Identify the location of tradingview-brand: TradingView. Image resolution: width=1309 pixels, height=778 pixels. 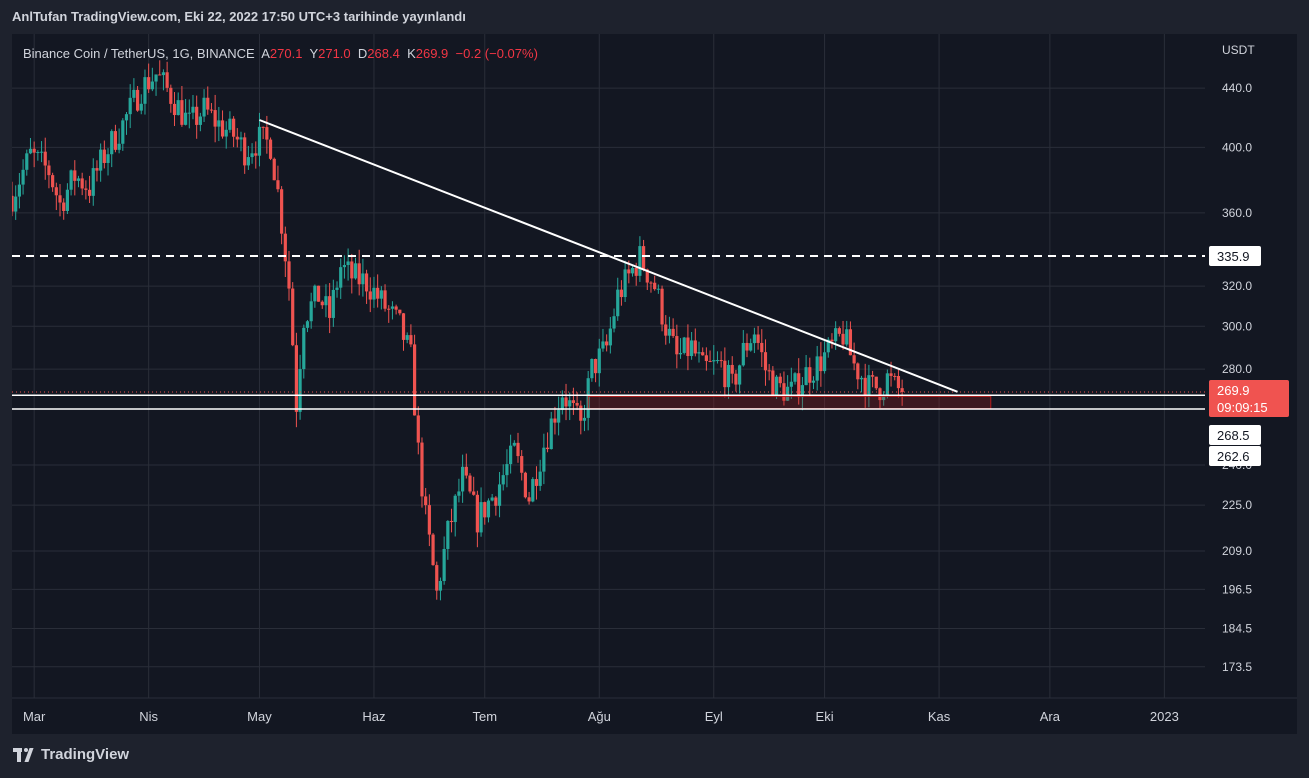
(71, 754).